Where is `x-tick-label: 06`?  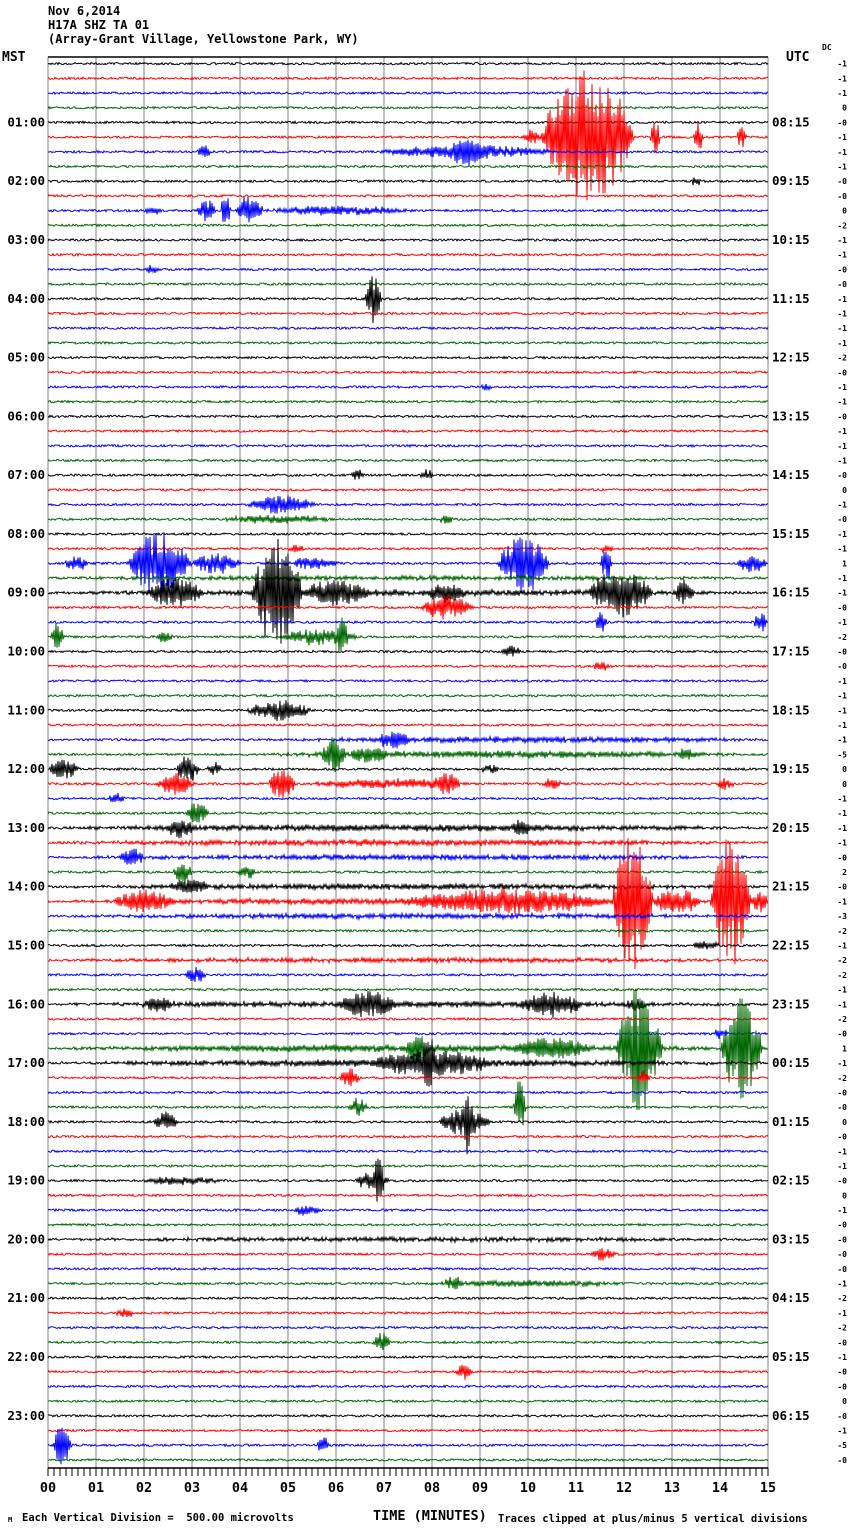
x-tick-label: 06 is located at coordinates (336, 1488).